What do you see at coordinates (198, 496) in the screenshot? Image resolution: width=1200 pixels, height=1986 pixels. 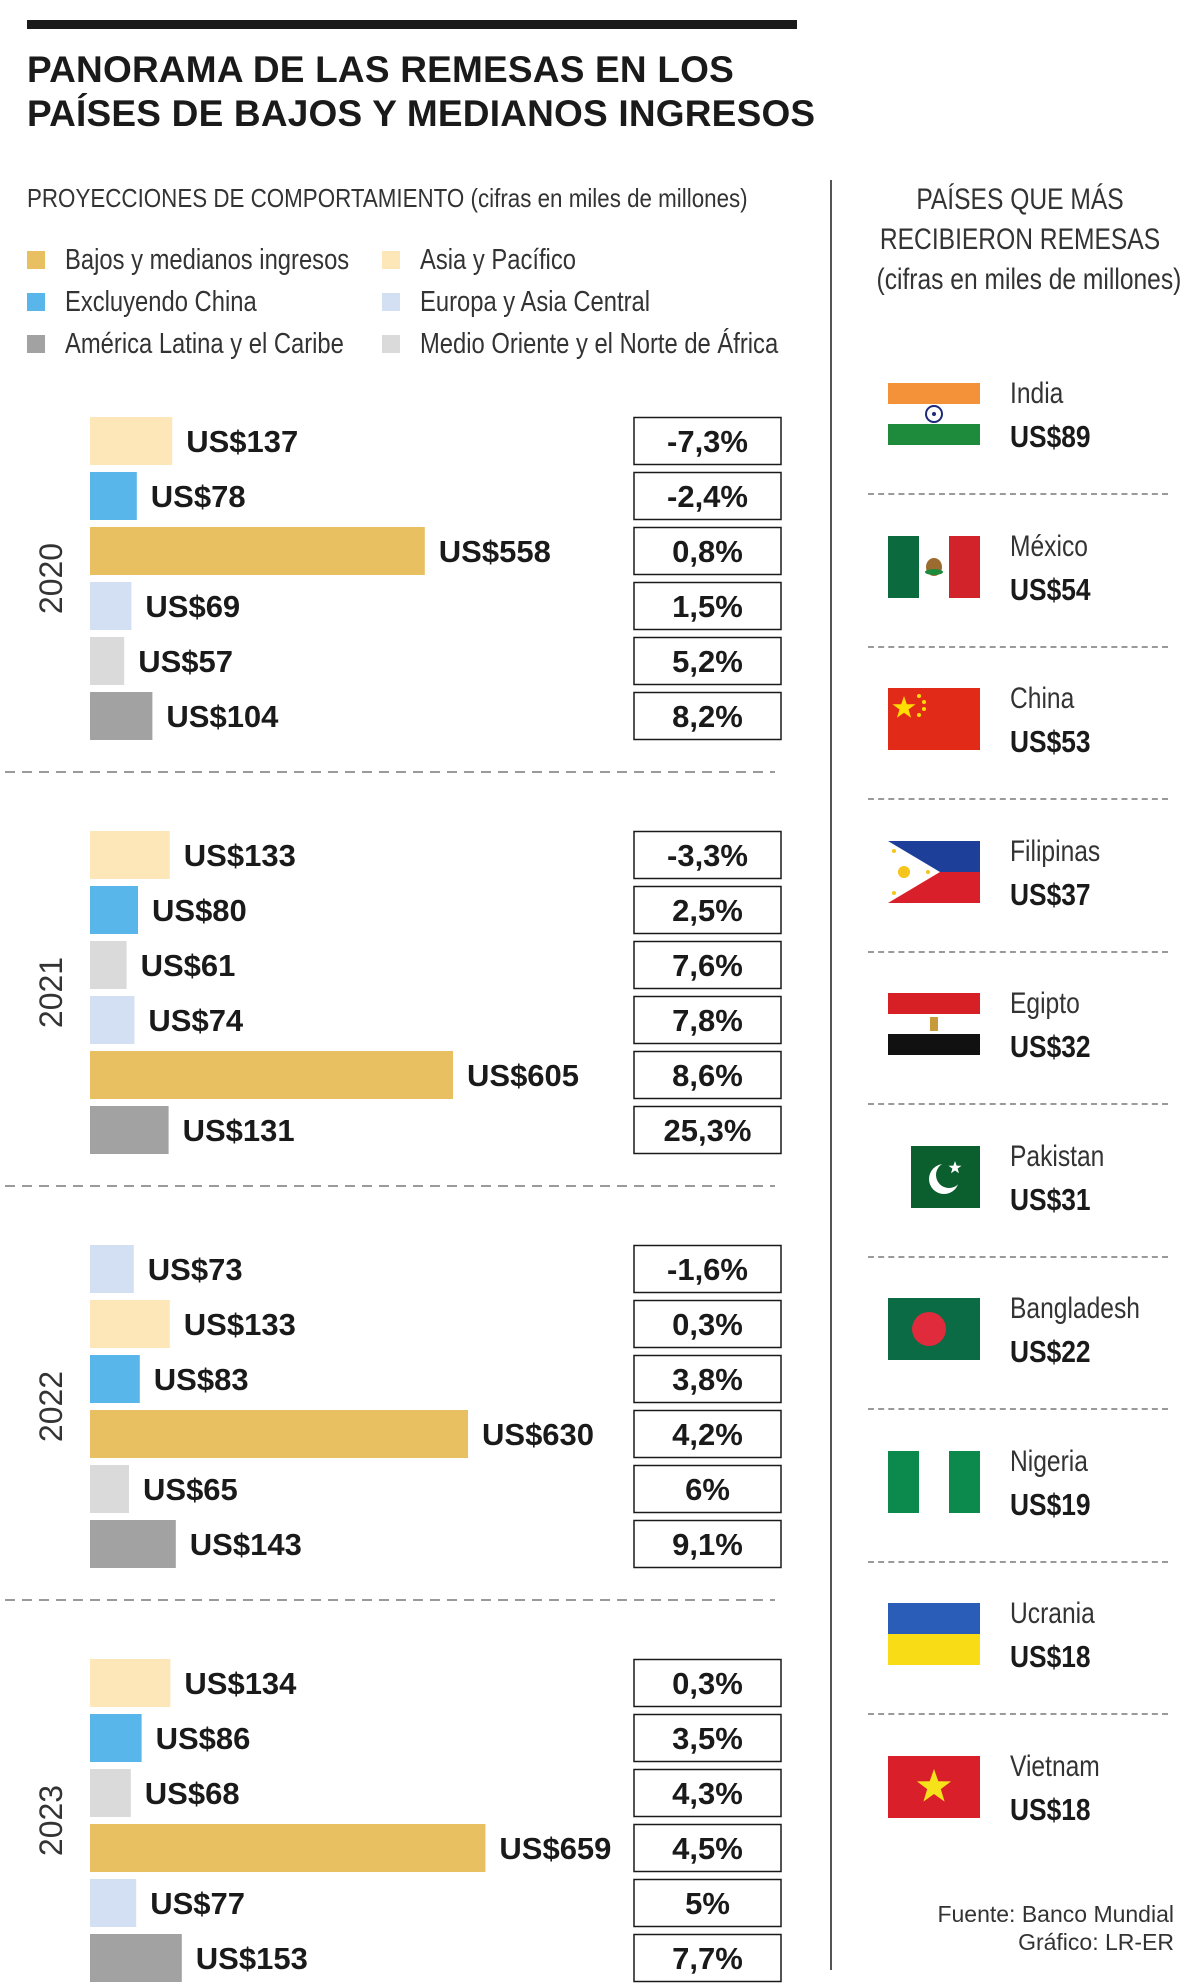 I see `bar-value-label: US$78` at bounding box center [198, 496].